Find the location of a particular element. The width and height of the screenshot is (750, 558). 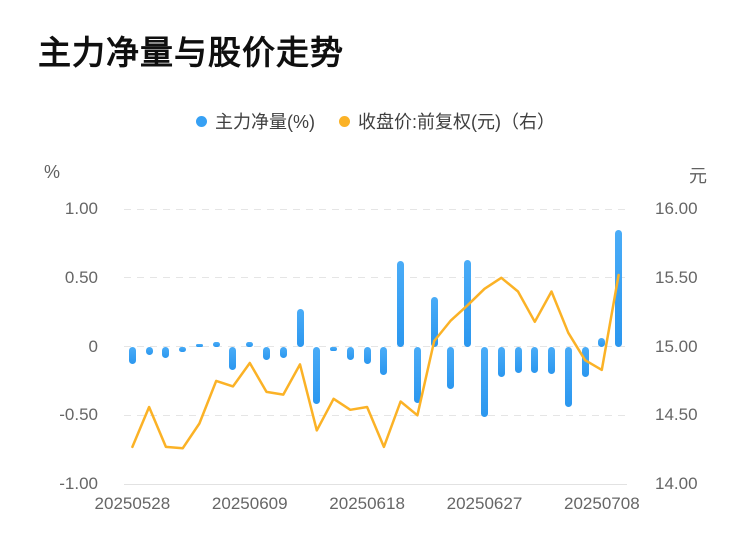

right-axis-tick: 14.00 is located at coordinates (676, 483).